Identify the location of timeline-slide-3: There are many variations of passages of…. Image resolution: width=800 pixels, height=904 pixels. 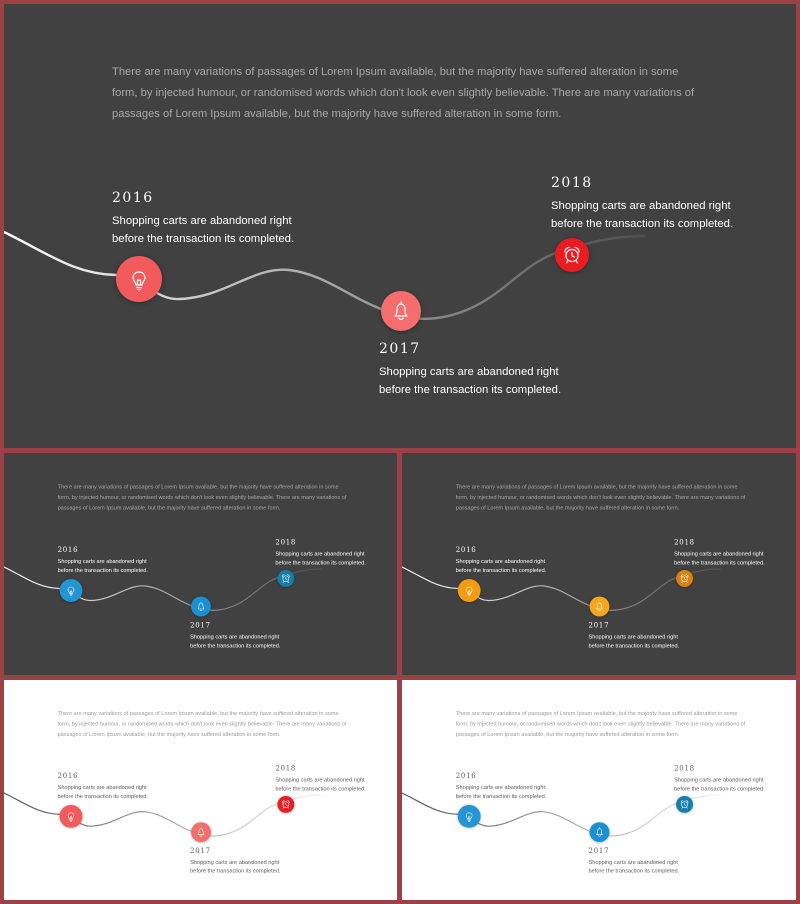
(599, 564).